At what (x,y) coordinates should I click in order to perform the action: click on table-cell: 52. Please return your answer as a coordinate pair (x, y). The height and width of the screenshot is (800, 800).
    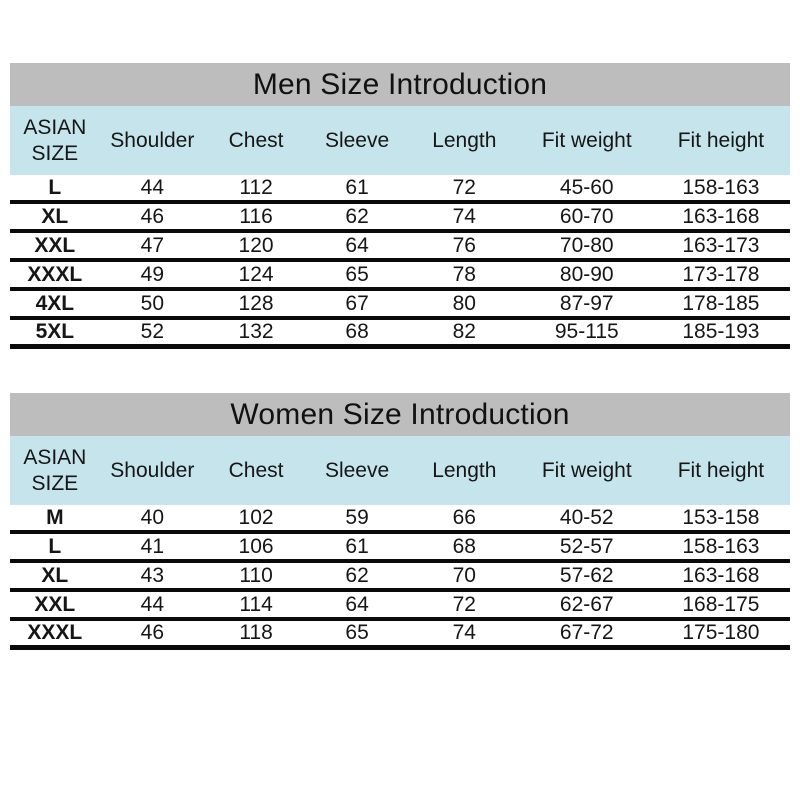
    Looking at the image, I should click on (152, 332).